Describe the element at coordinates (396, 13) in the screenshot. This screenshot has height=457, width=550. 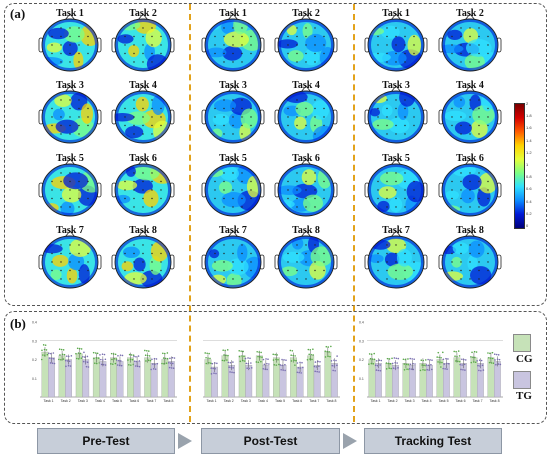
I see `task-label: Task 1` at that location.